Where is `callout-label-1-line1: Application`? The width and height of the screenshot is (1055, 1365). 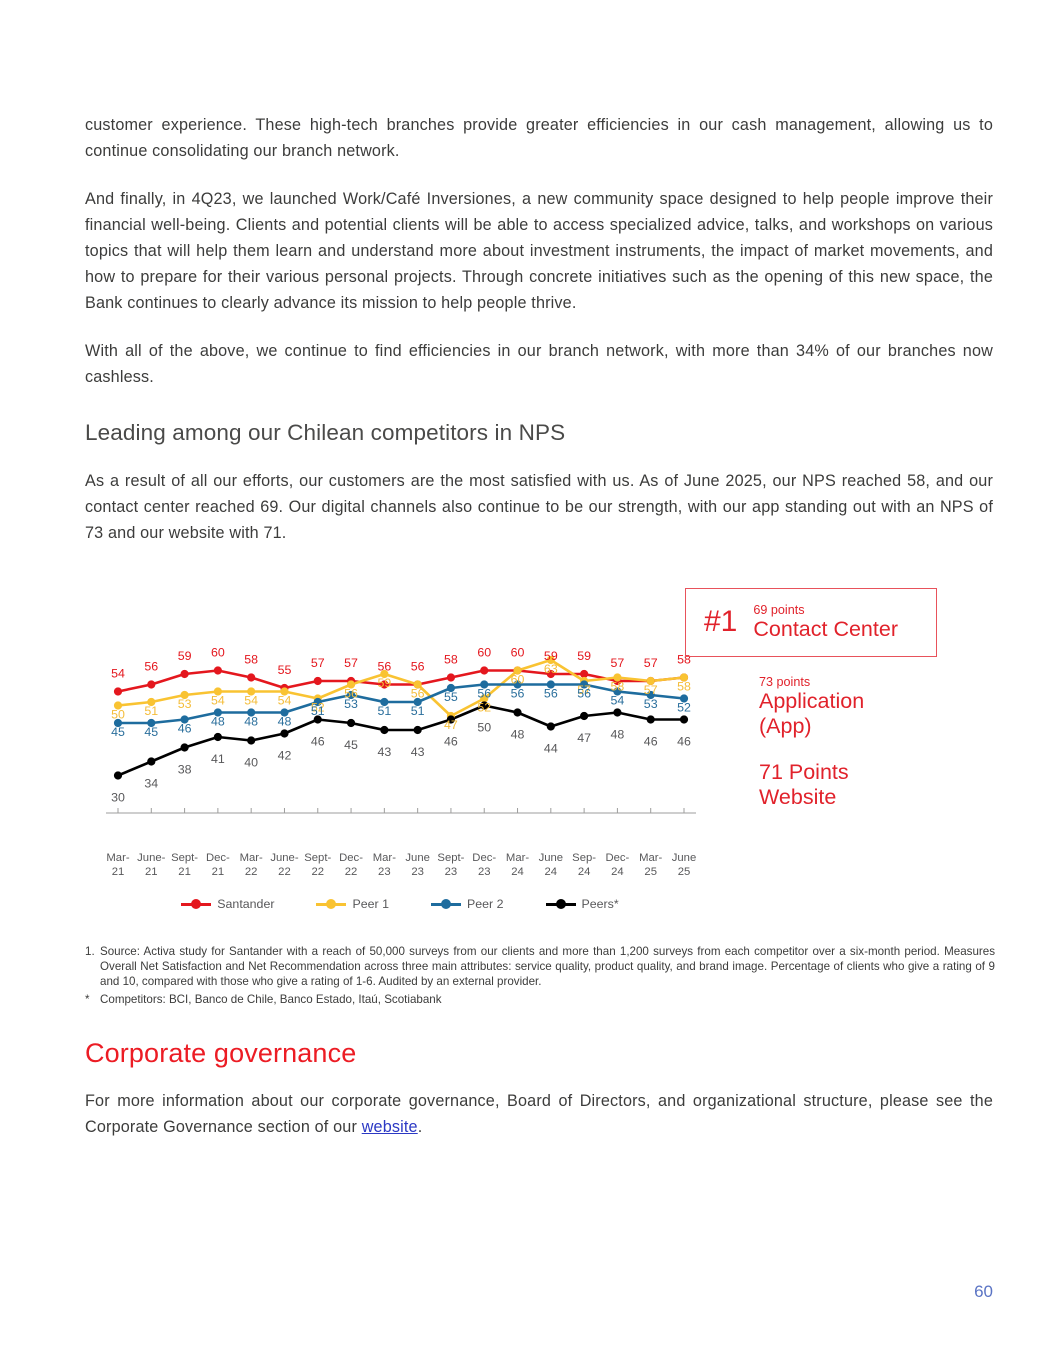
callout-label-1-line1: Application is located at coordinates (812, 701).